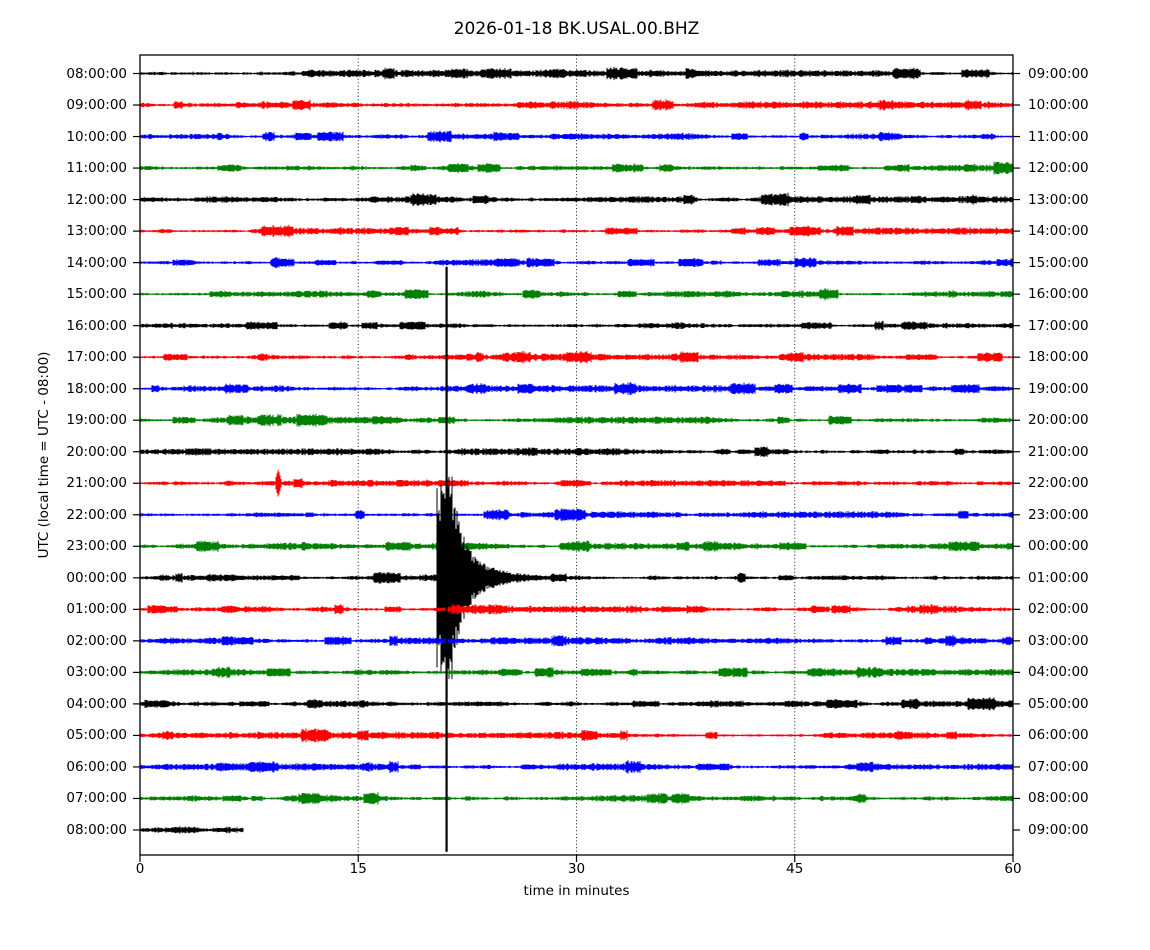 The height and width of the screenshot is (950, 1150). I want to click on right-tick-label-16: 01:00:00, so click(1058, 577).